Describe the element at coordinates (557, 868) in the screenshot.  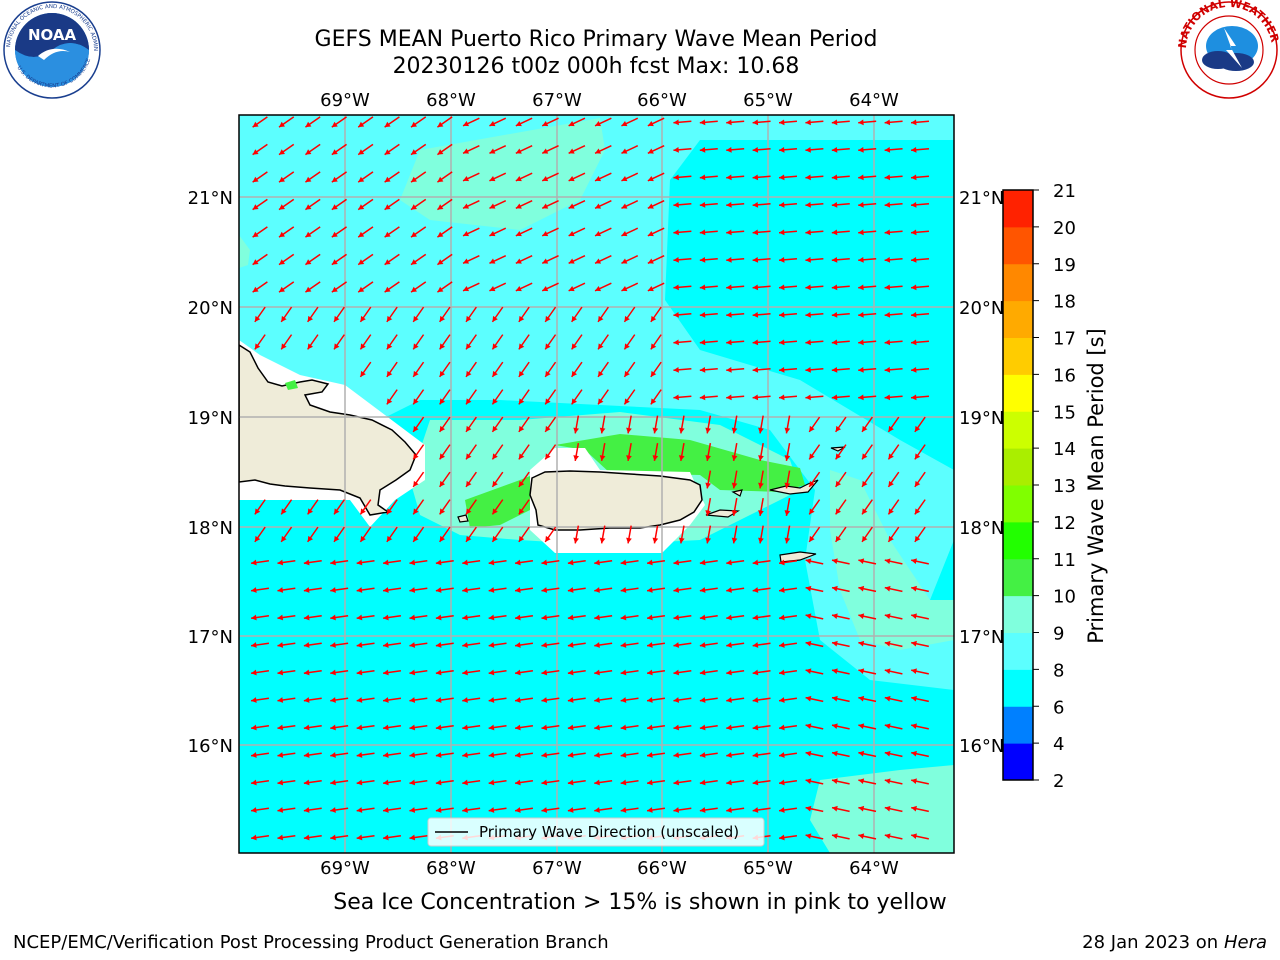
I see `lon-label-bottom: 67°W` at that location.